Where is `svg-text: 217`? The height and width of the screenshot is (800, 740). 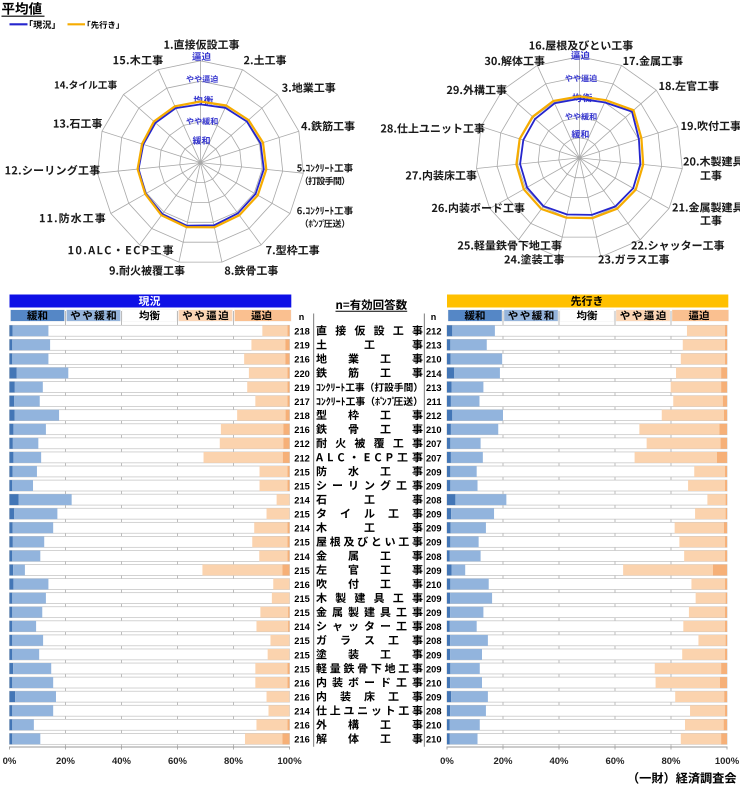
svg-text: 217 is located at coordinates (302, 402).